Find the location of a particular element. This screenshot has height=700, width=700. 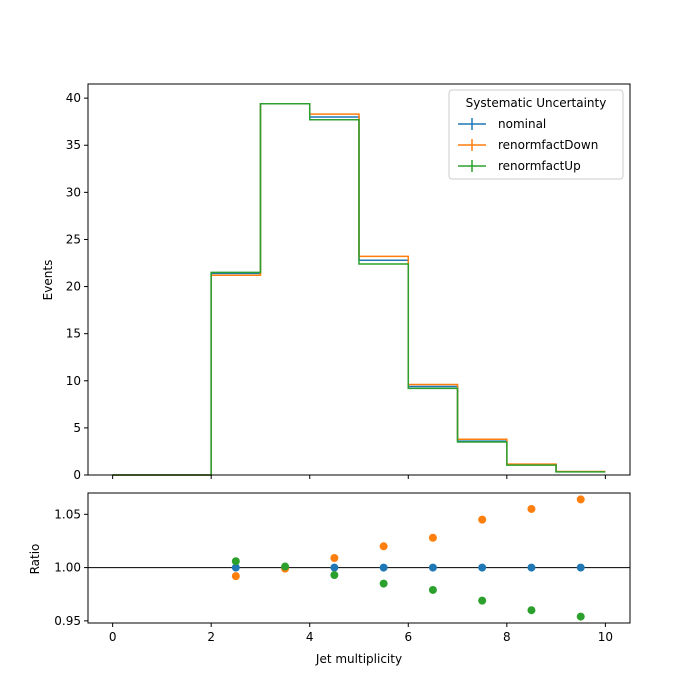

legend-box is located at coordinates (536, 134).